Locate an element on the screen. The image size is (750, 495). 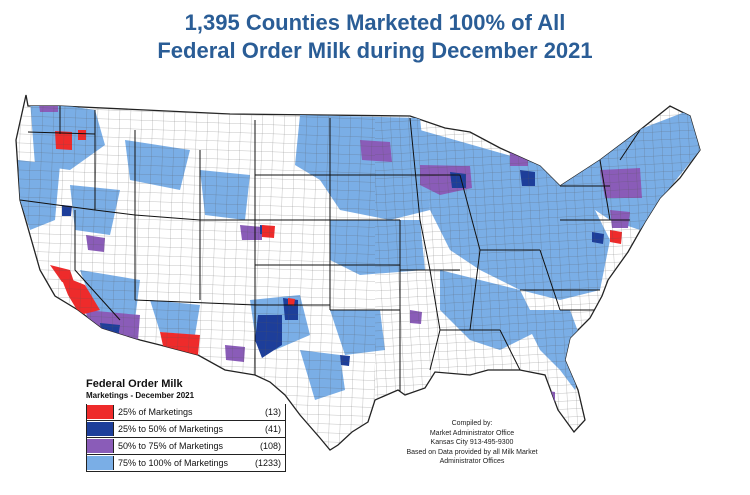
map-title-line-2: Federal Order Milk during December 2021 is located at coordinates (375, 50).